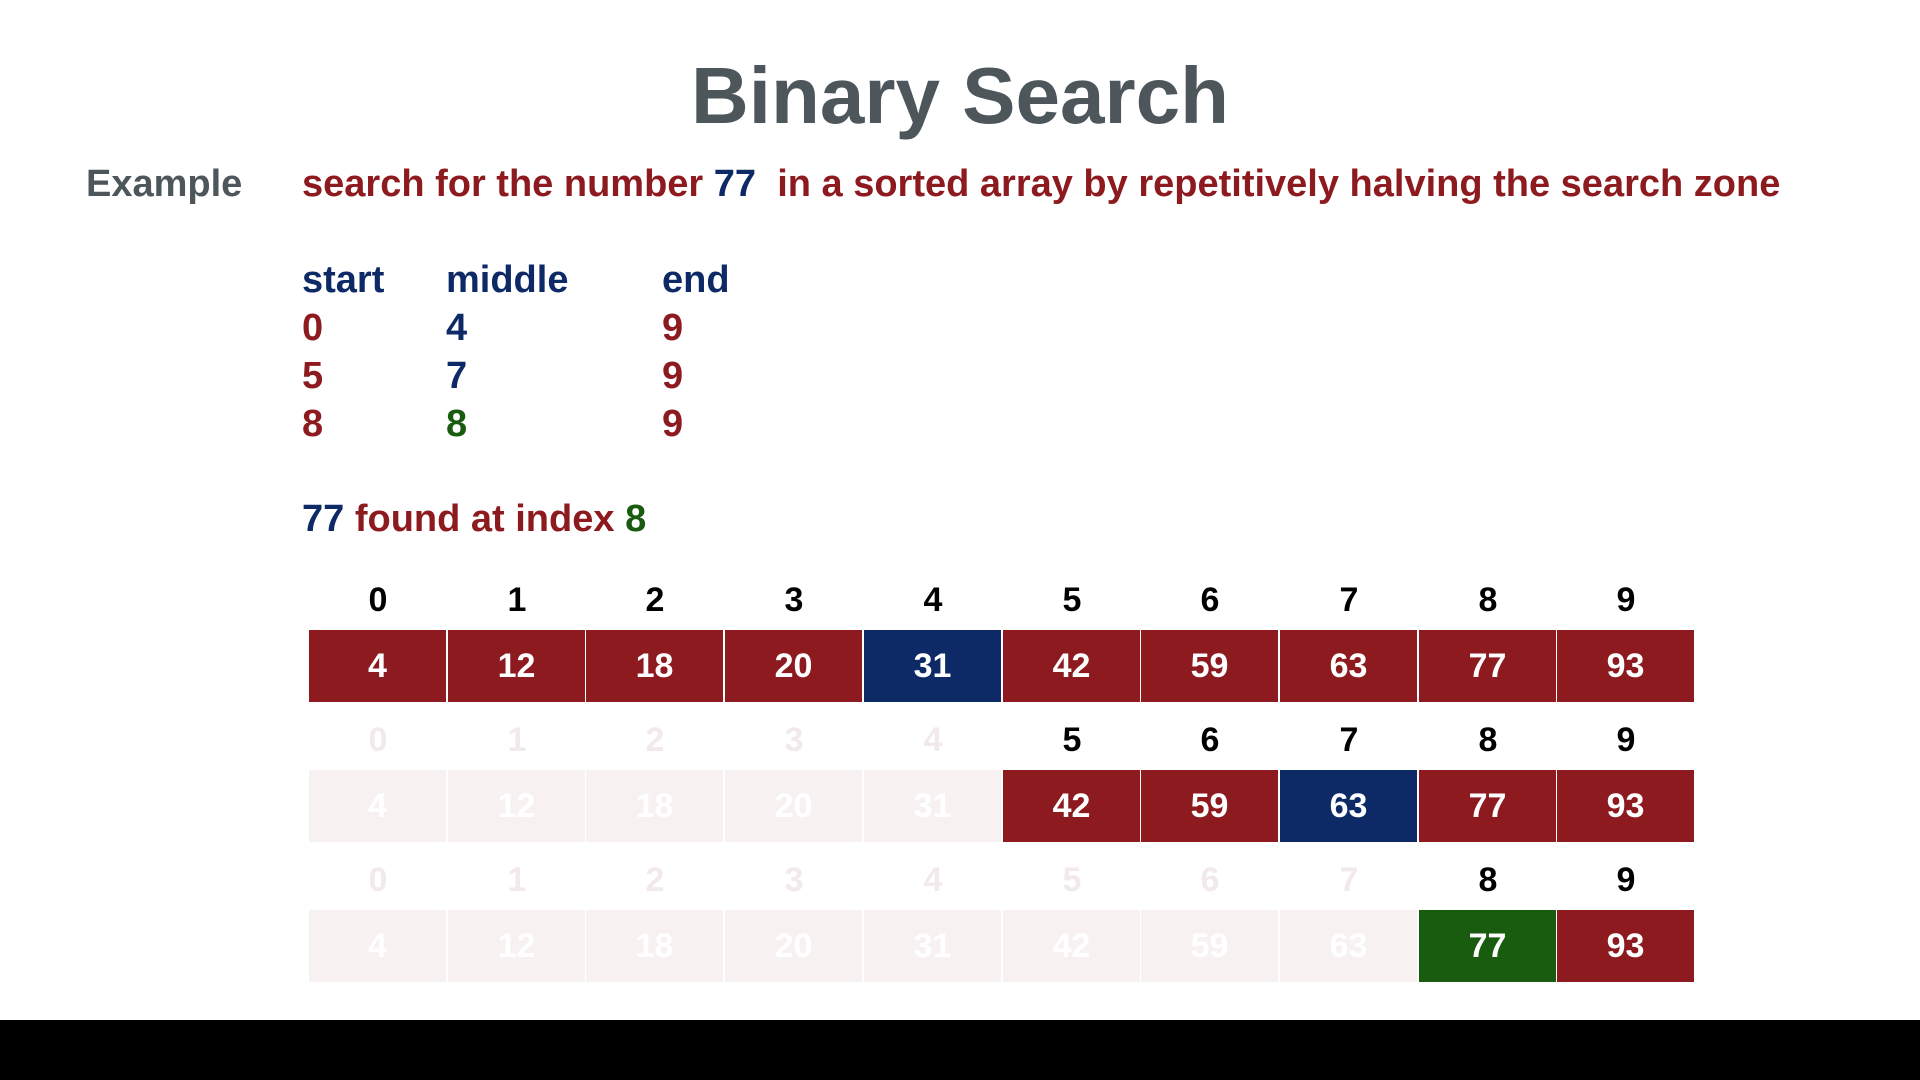  Describe the element at coordinates (378, 600) in the screenshot. I see `row-1-index-0: 0` at that location.